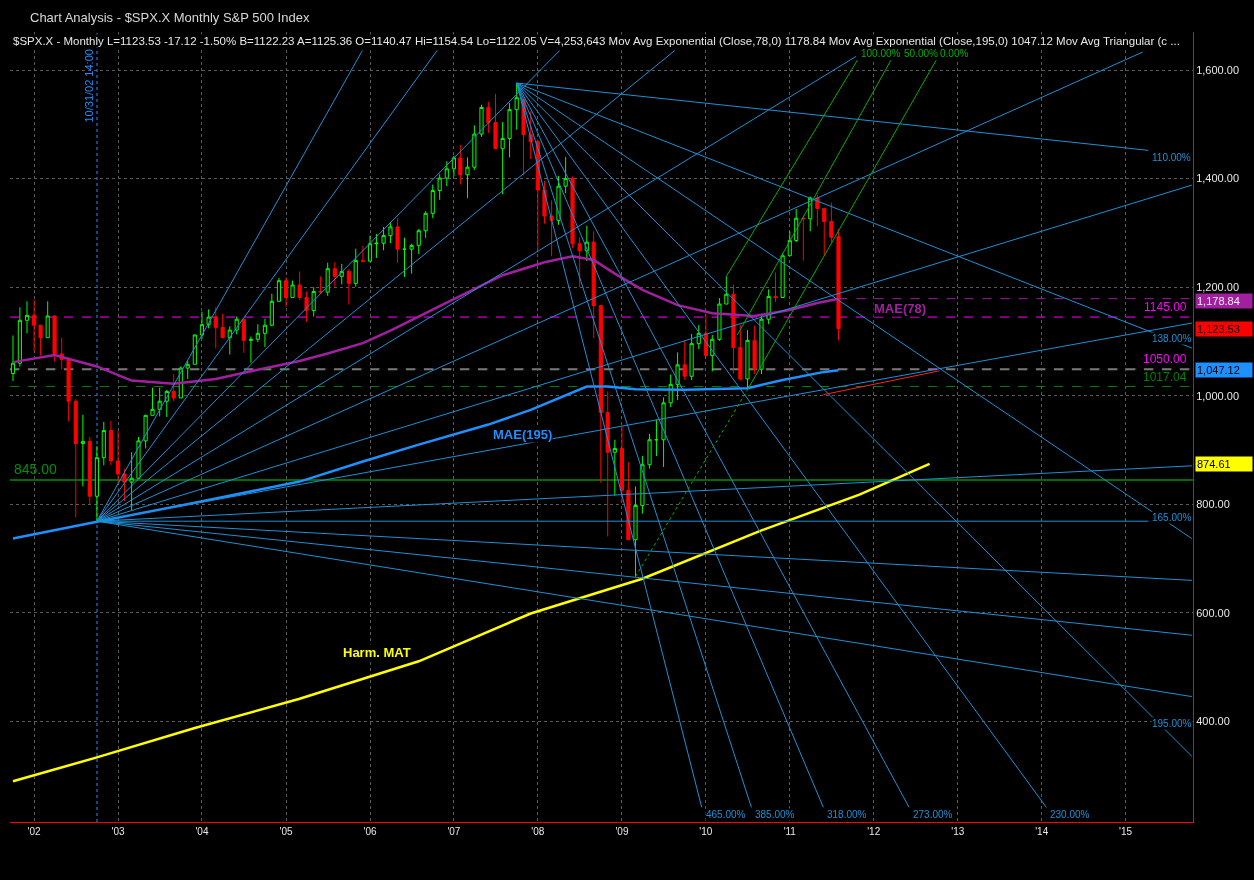 The height and width of the screenshot is (880, 1254). What do you see at coordinates (1213, 504) in the screenshot?
I see `y-tick-label: 800.00` at bounding box center [1213, 504].